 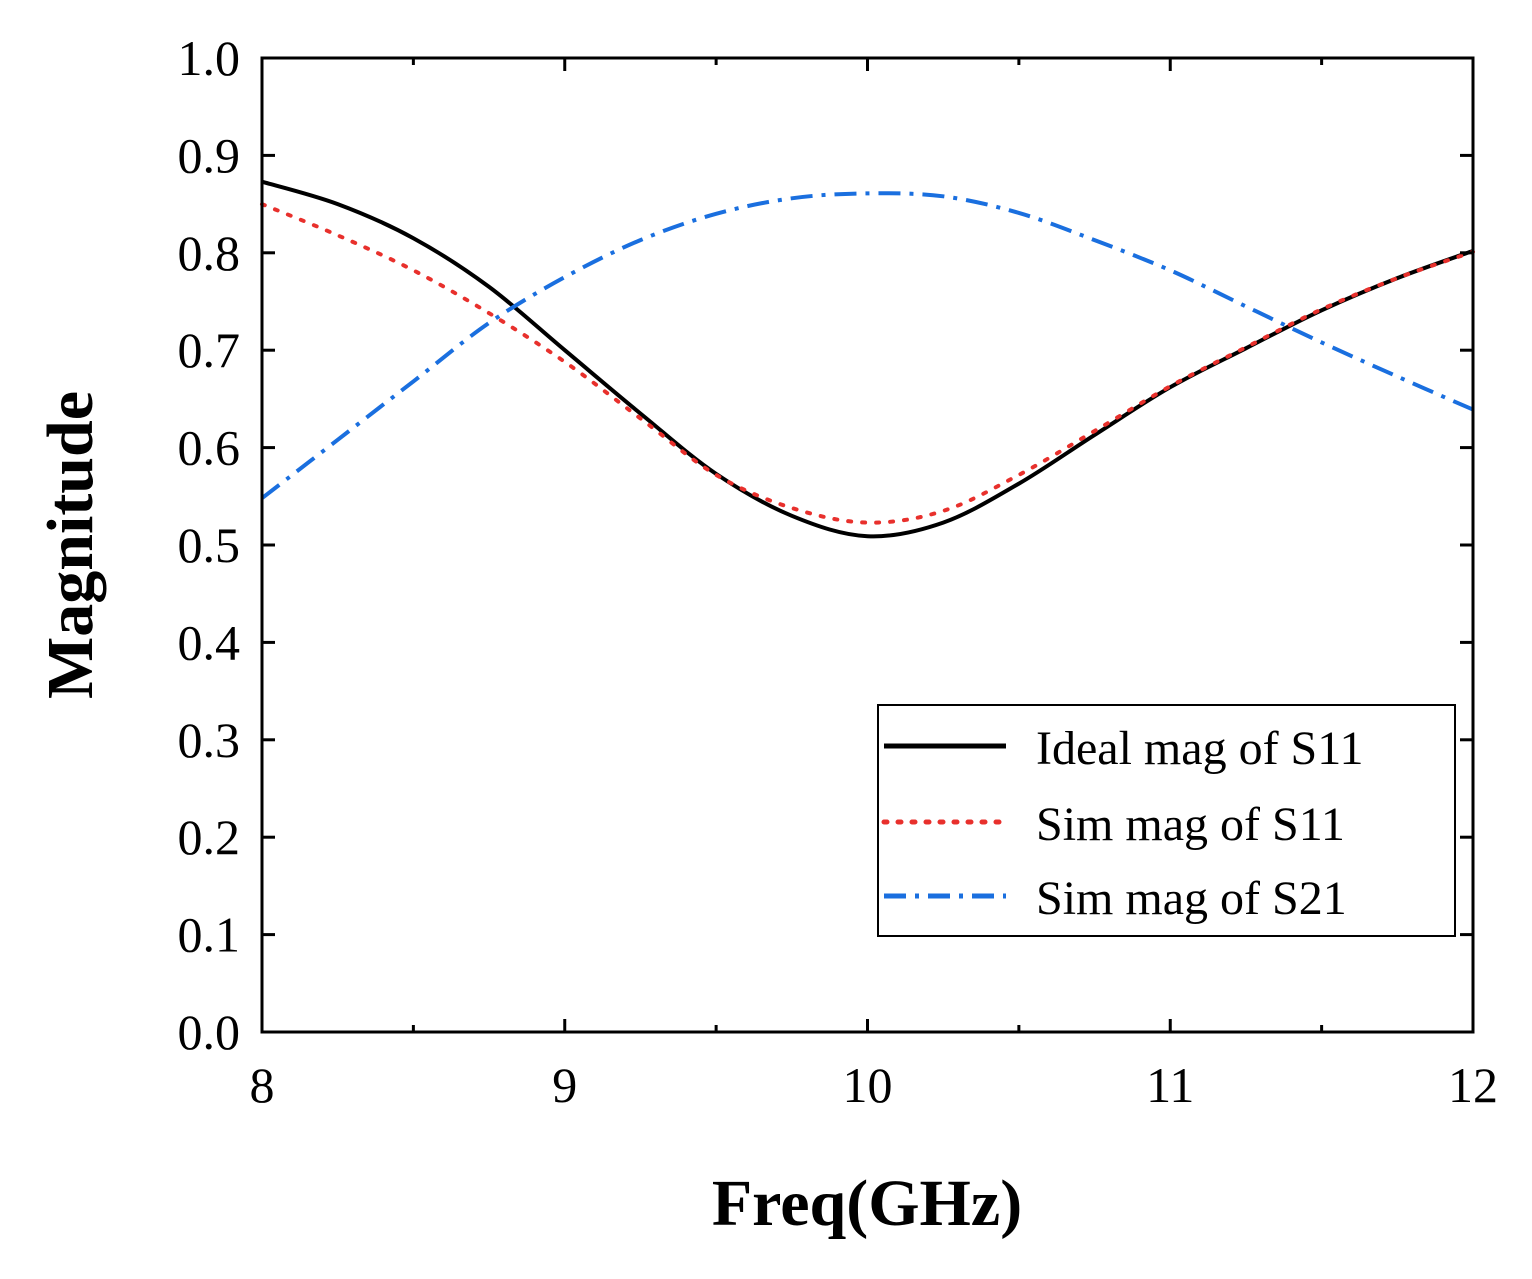 What do you see at coordinates (209, 253) in the screenshot?
I see `y-tick-label: 0.8` at bounding box center [209, 253].